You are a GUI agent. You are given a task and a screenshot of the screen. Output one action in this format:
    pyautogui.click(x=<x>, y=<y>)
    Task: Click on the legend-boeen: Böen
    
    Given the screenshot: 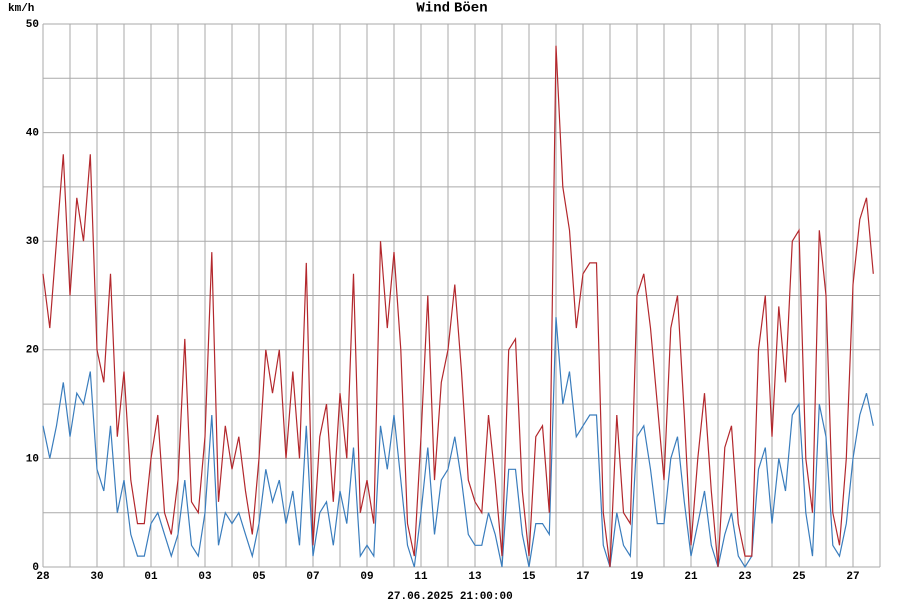 What is the action you would take?
    pyautogui.click(x=471, y=9)
    